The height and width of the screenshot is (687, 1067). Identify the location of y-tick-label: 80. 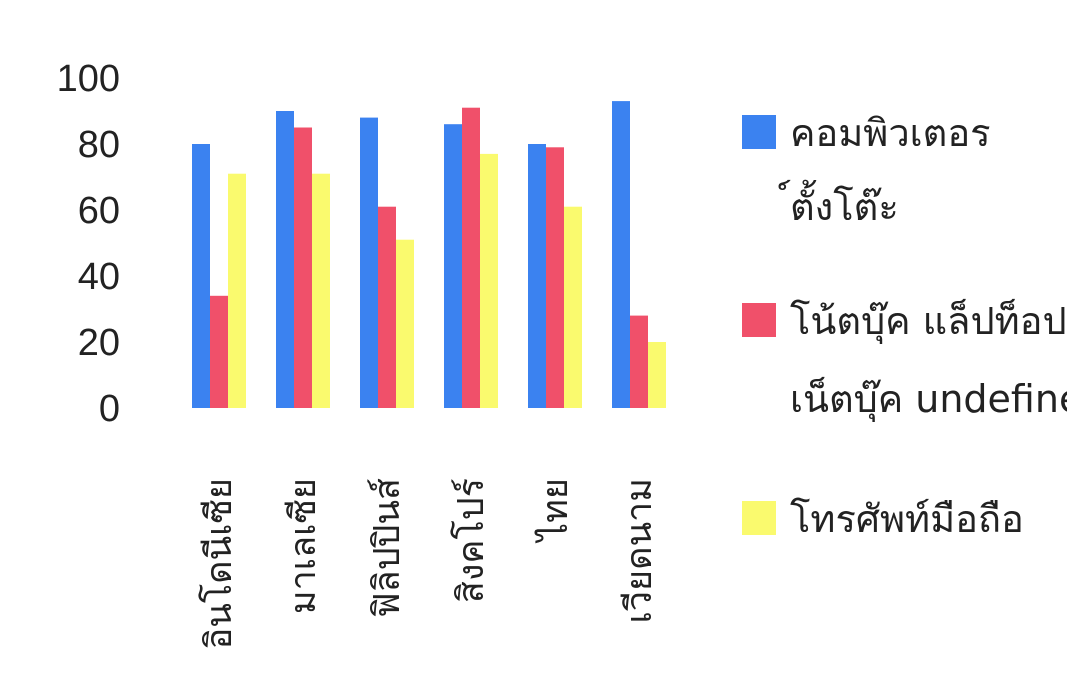
(99, 145).